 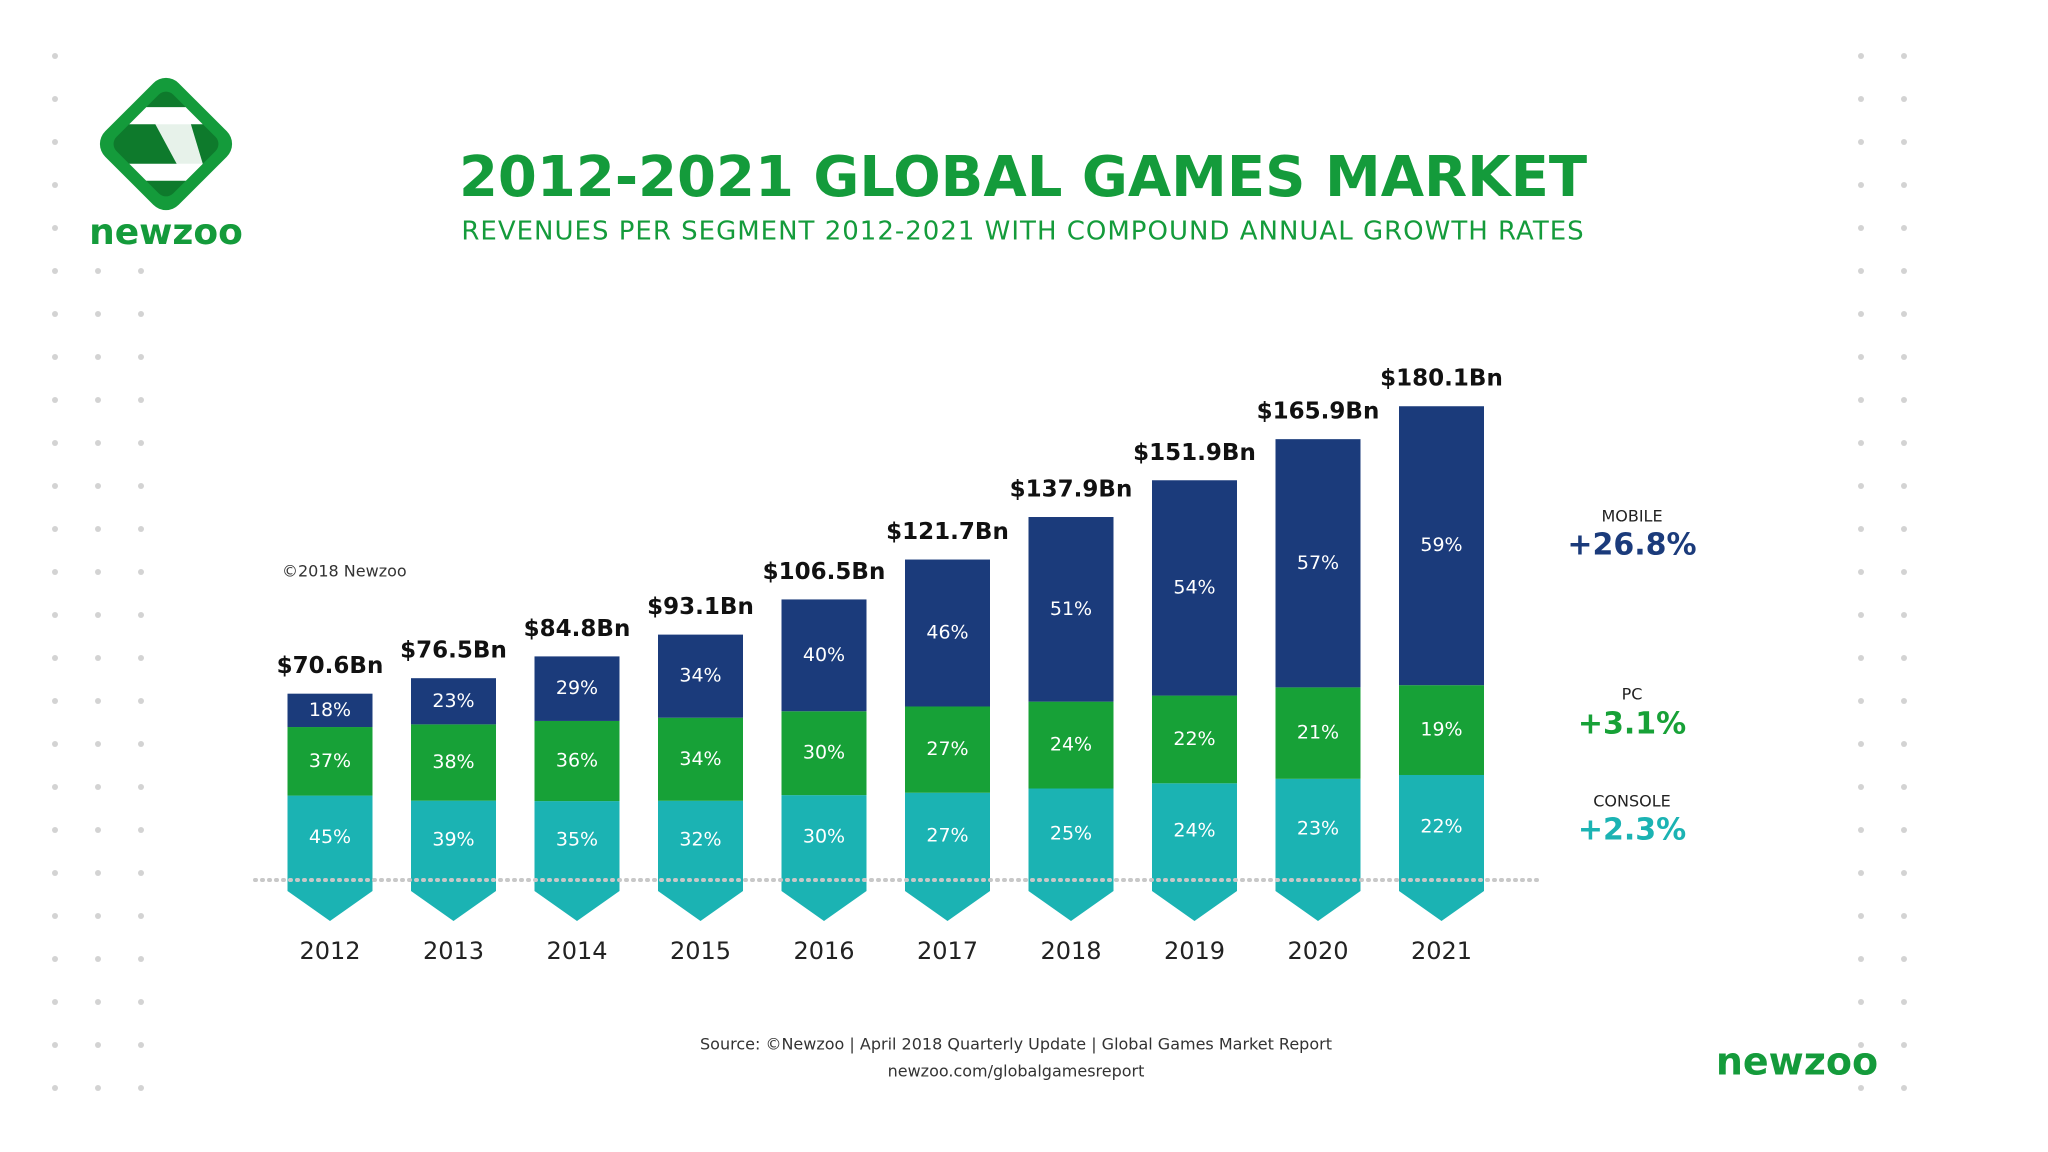 I want to click on total-label: $151.9Bn, so click(x=1194, y=453).